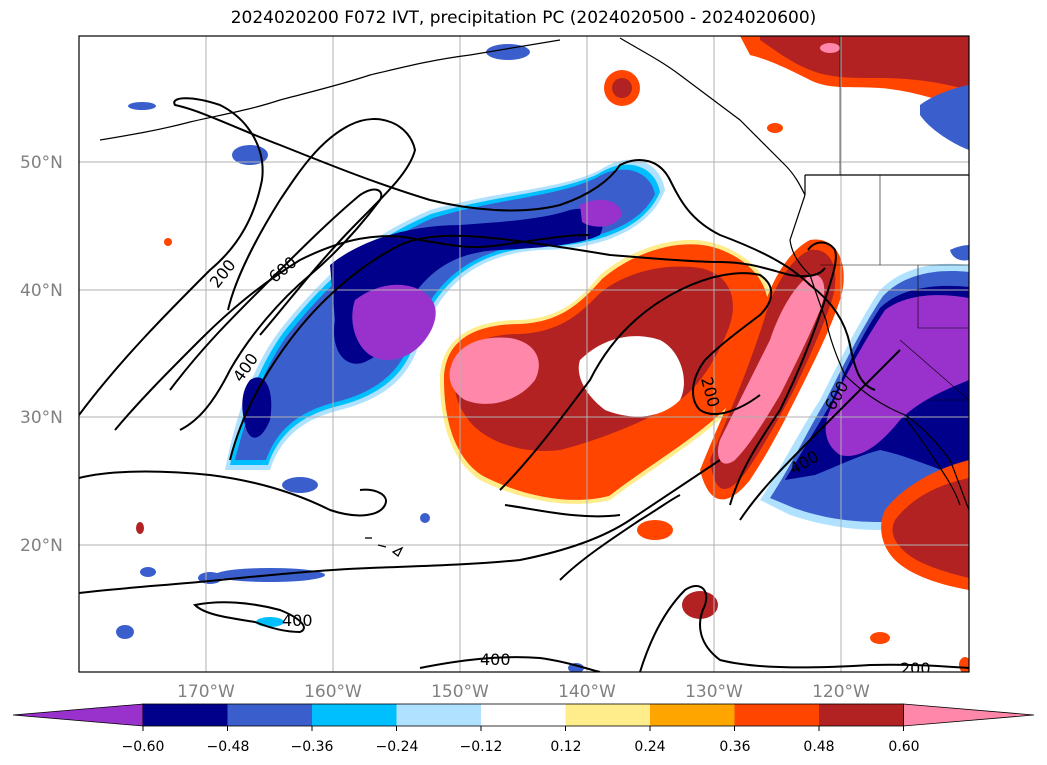 This screenshot has width=1047, height=765. Describe the element at coordinates (587, 692) in the screenshot. I see `lon-label-140w: 140°W` at that location.